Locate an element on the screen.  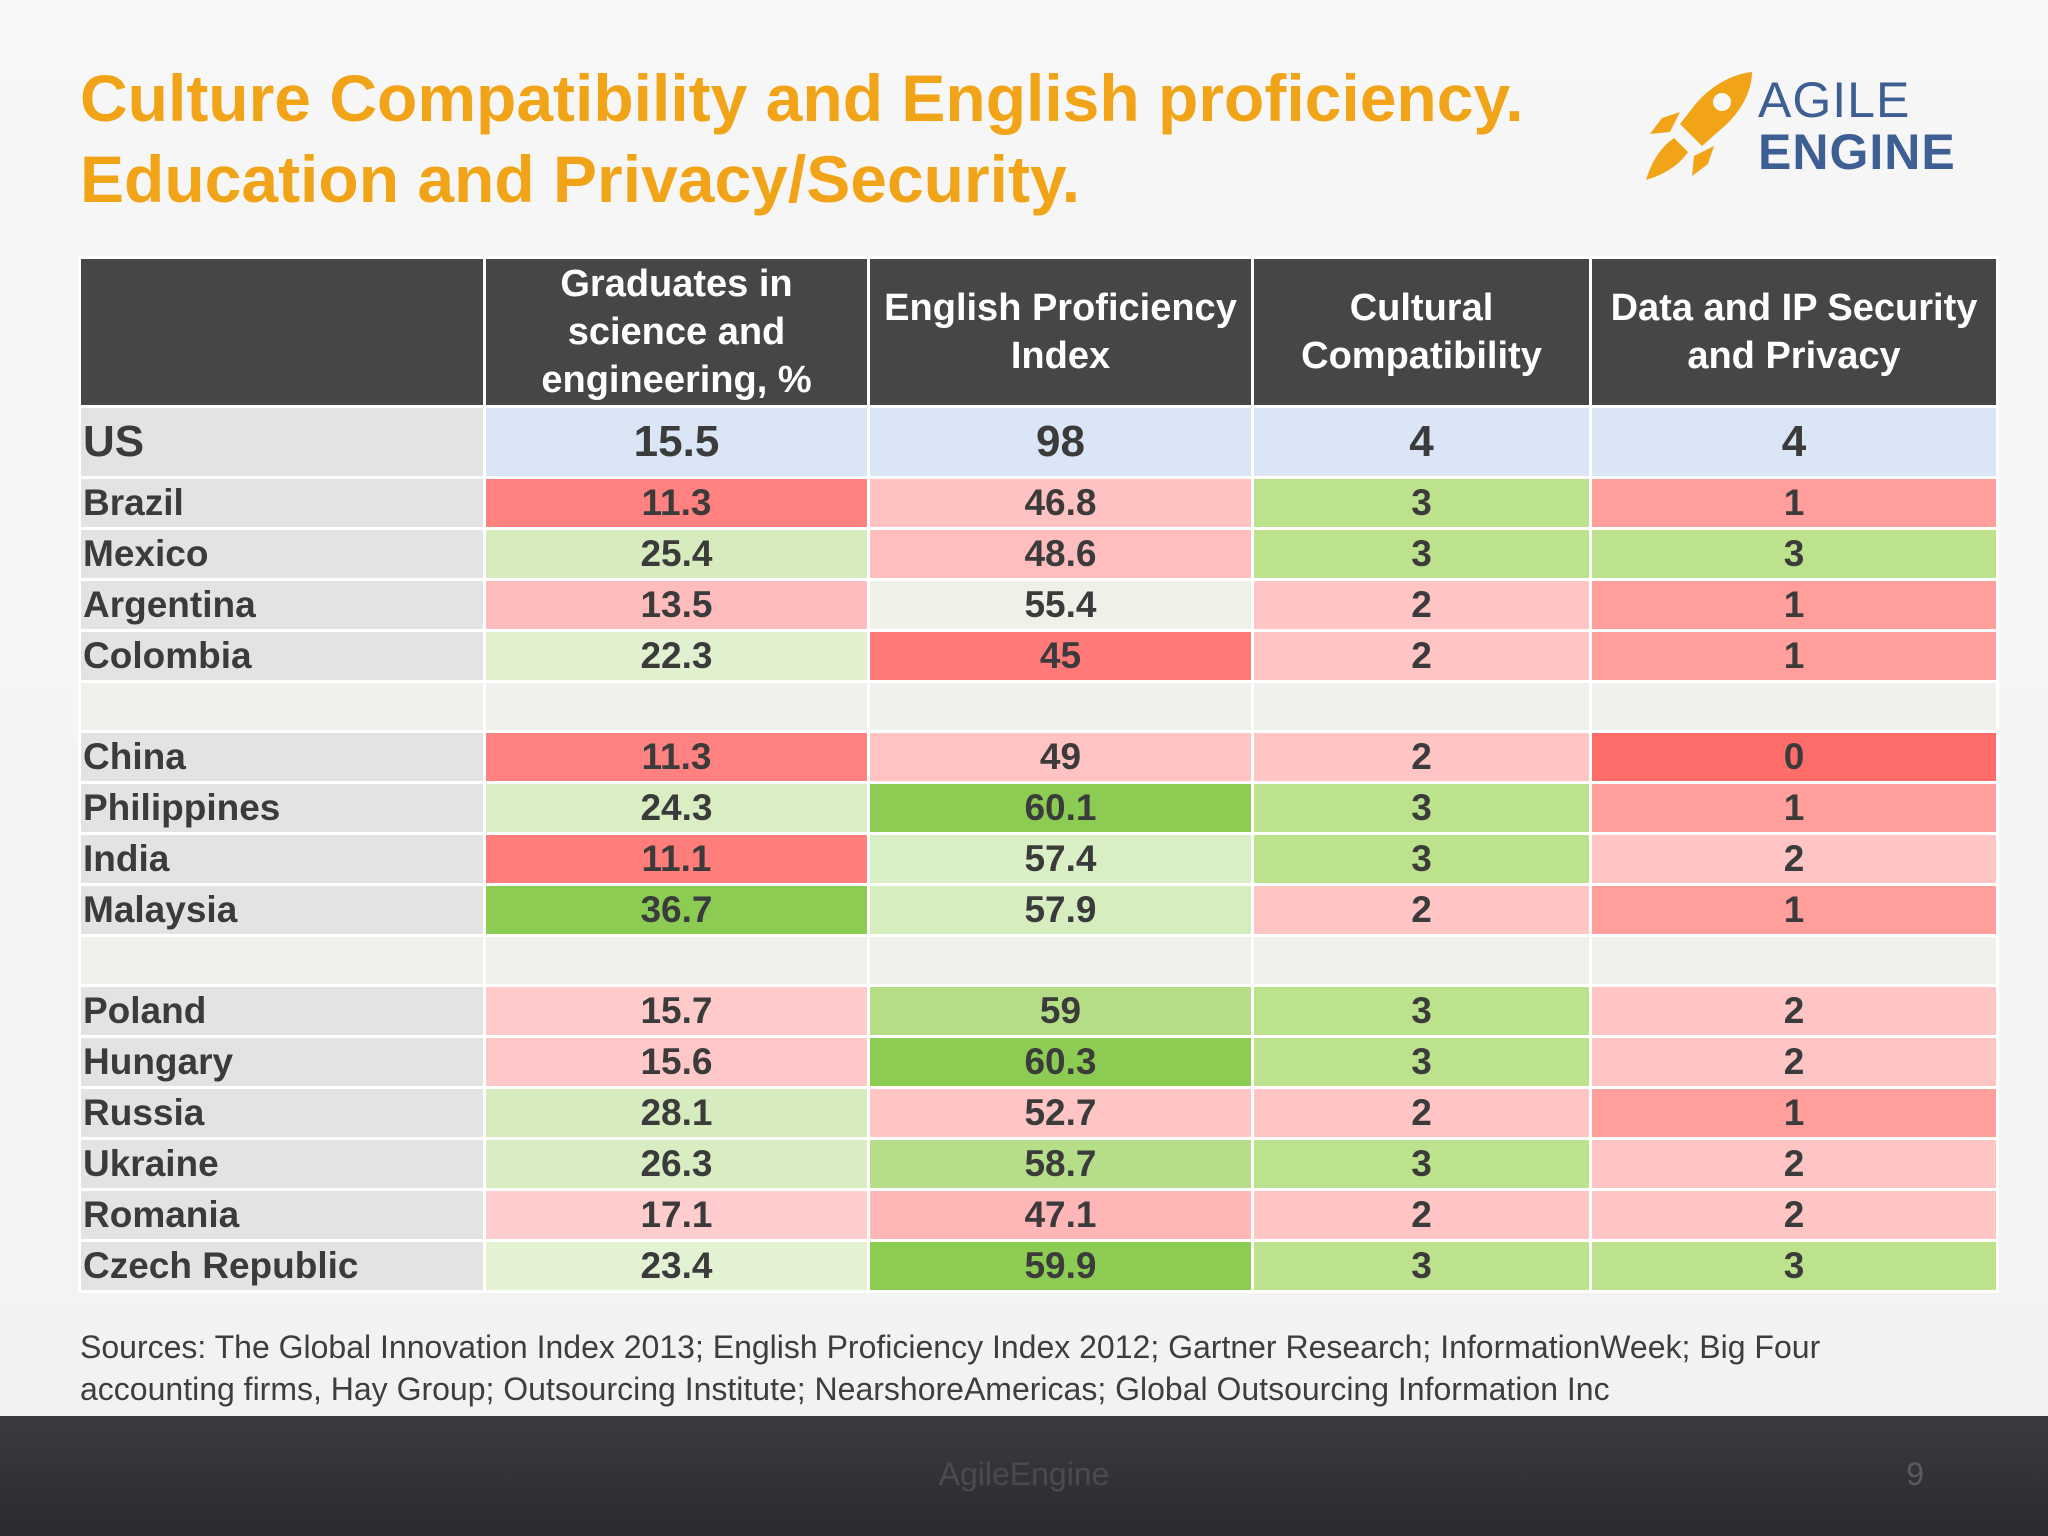
table-row: Brazil 11.3 46.8 3 1 is located at coordinates (1038, 503).